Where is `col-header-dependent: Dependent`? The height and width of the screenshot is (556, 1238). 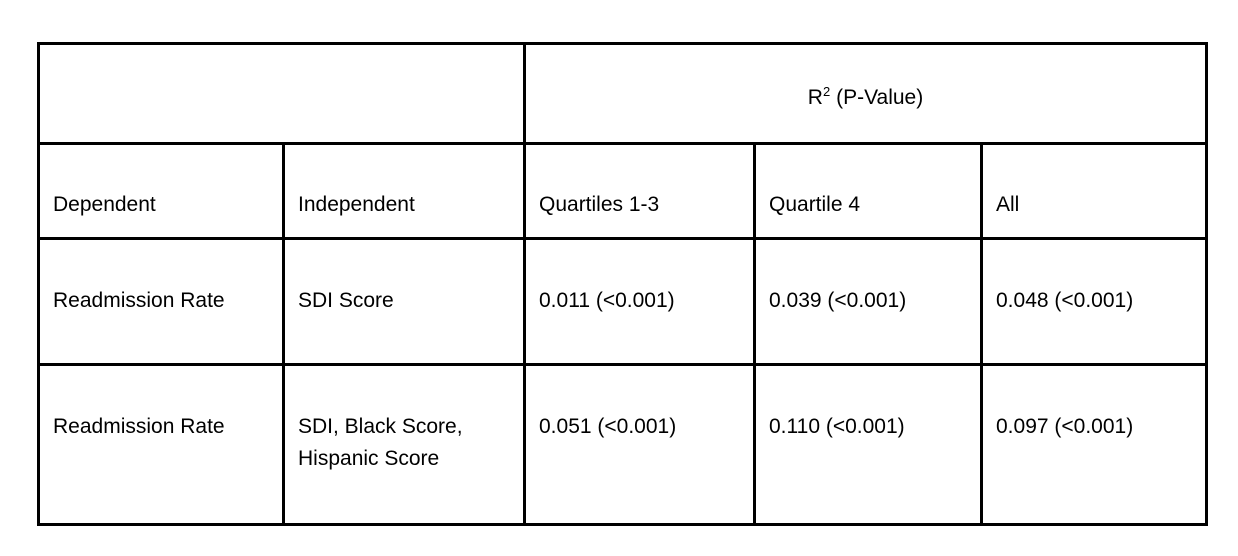
col-header-dependent: Dependent is located at coordinates (161, 191).